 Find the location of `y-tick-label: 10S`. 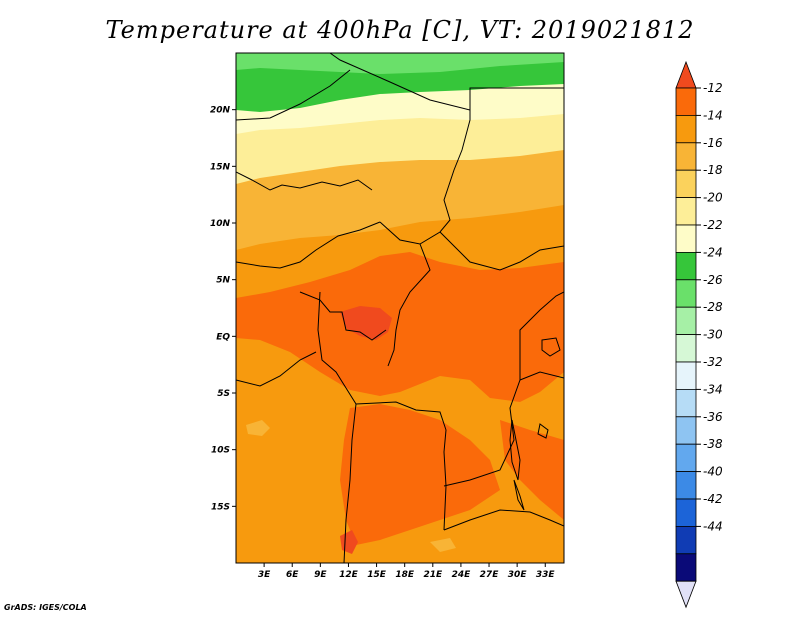

y-tick-label: 10S is located at coordinates (220, 451).